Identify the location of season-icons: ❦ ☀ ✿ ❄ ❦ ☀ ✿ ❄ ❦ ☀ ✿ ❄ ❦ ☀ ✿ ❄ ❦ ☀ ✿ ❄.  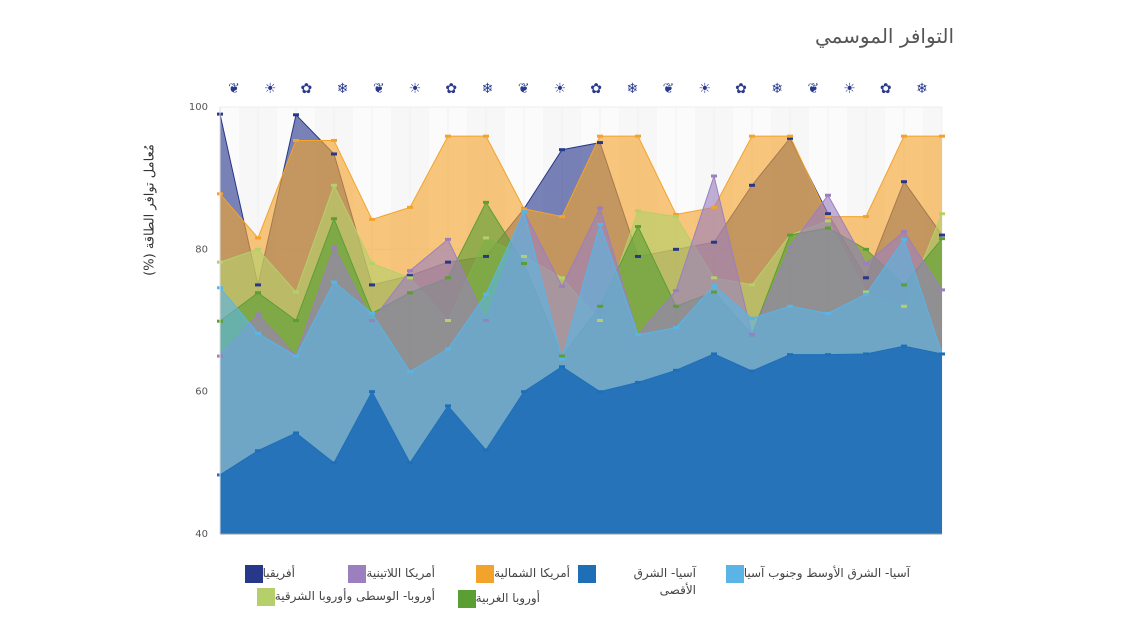
(578, 89).